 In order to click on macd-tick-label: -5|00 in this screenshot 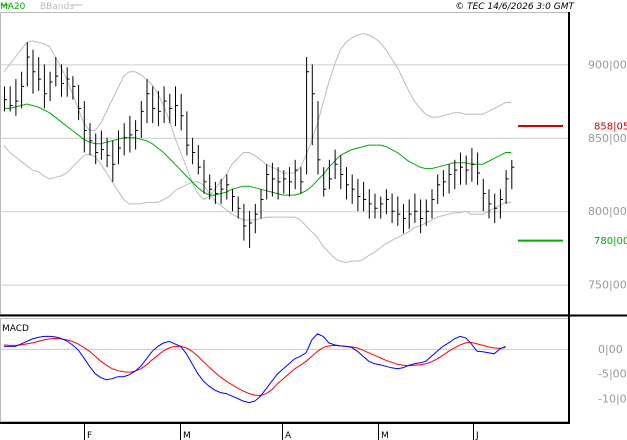, I will do `click(612, 374)`.